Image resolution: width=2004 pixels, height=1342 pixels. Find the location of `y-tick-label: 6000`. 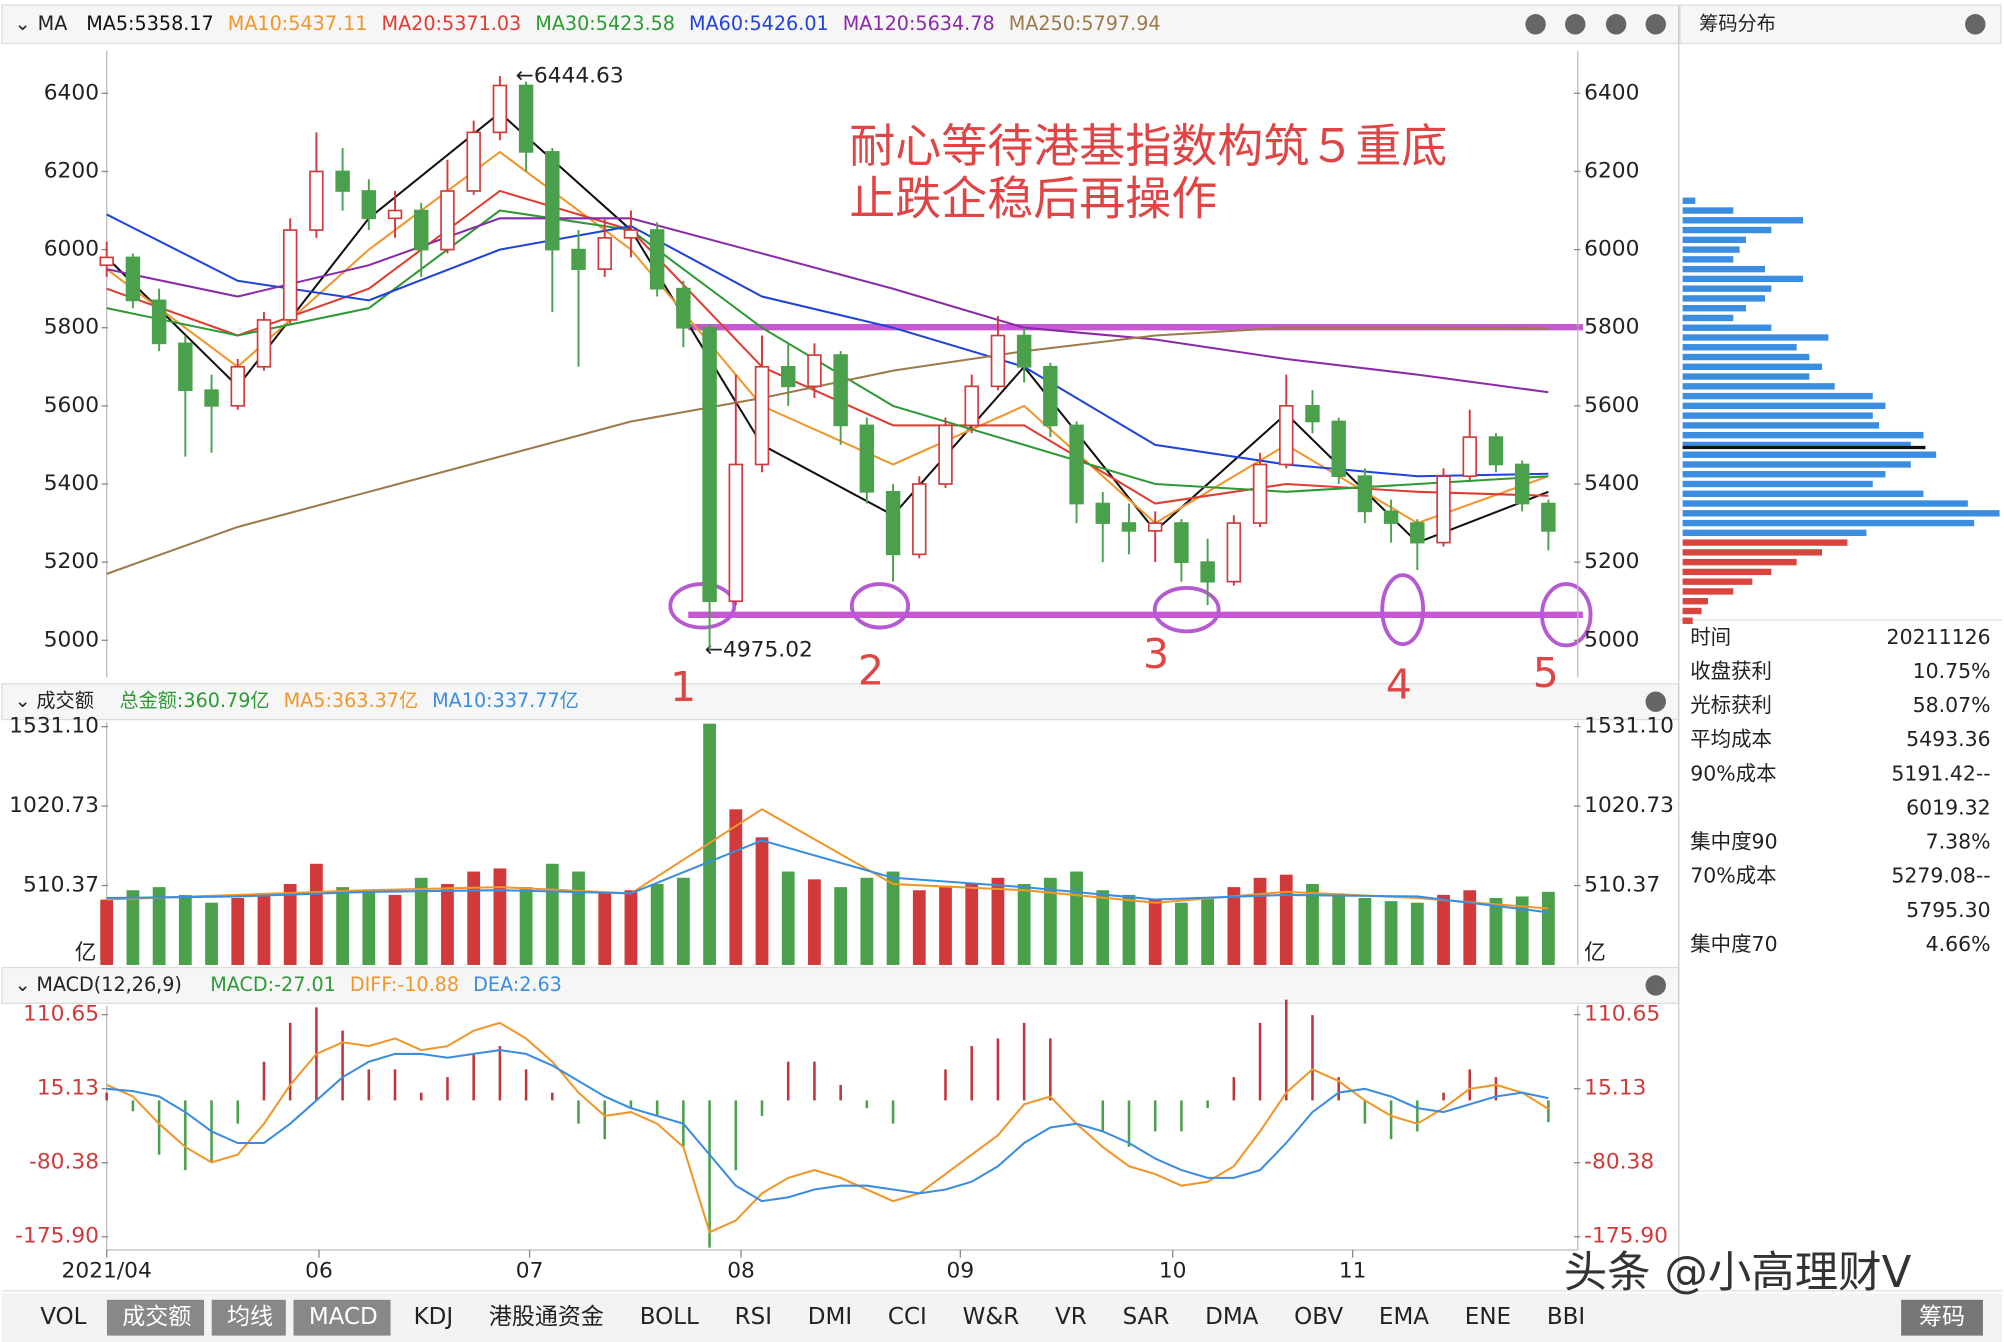

y-tick-label: 6000 is located at coordinates (71, 249).